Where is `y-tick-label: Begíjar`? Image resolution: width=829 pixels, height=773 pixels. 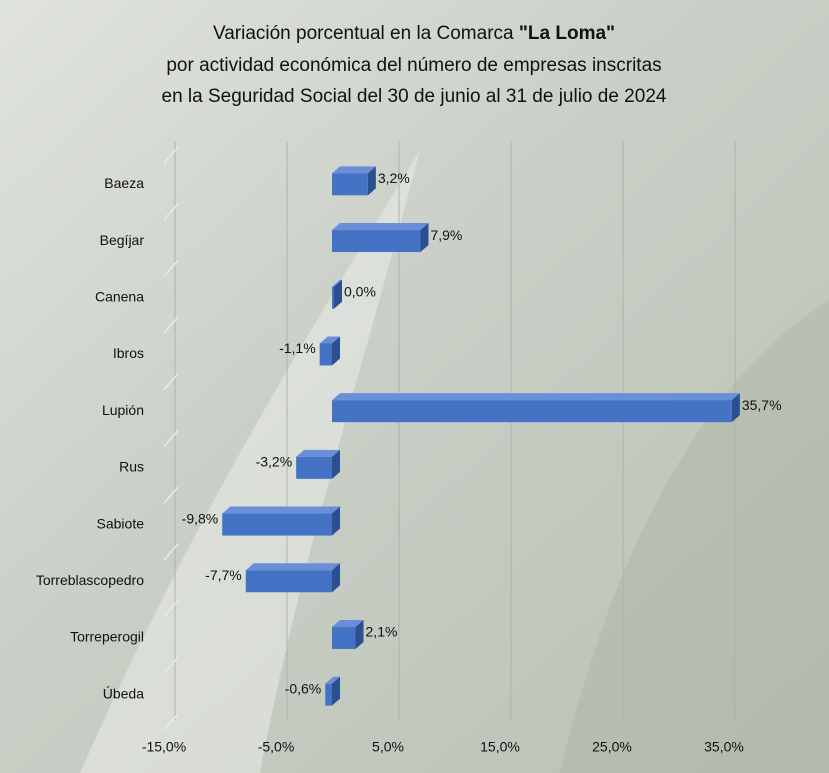
y-tick-label: Begíjar is located at coordinates (122, 240).